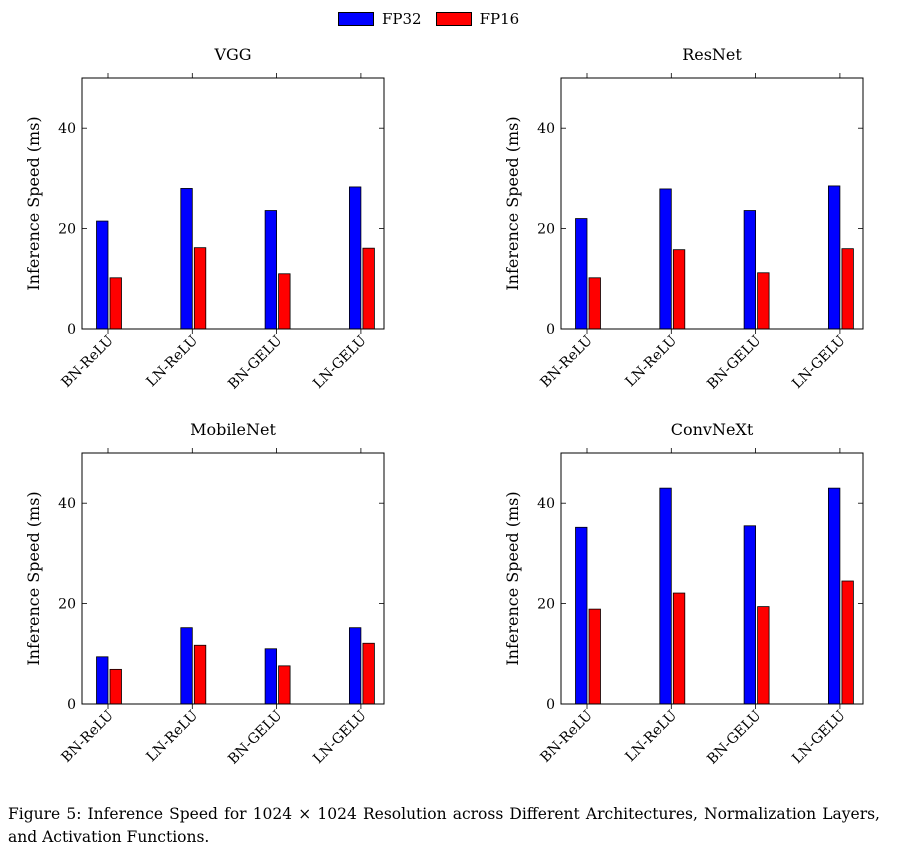 The height and width of the screenshot is (860, 900). What do you see at coordinates (402, 19) in the screenshot?
I see `legend-label-fp32: FP32` at bounding box center [402, 19].